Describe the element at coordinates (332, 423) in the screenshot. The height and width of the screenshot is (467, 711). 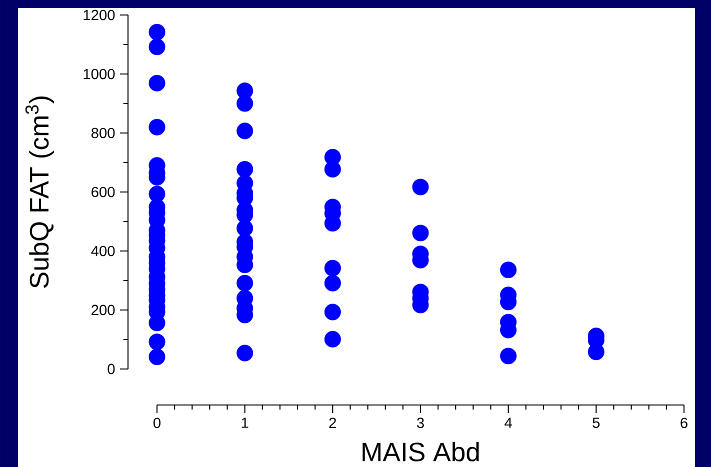
I see `x-tick-label: 2` at that location.